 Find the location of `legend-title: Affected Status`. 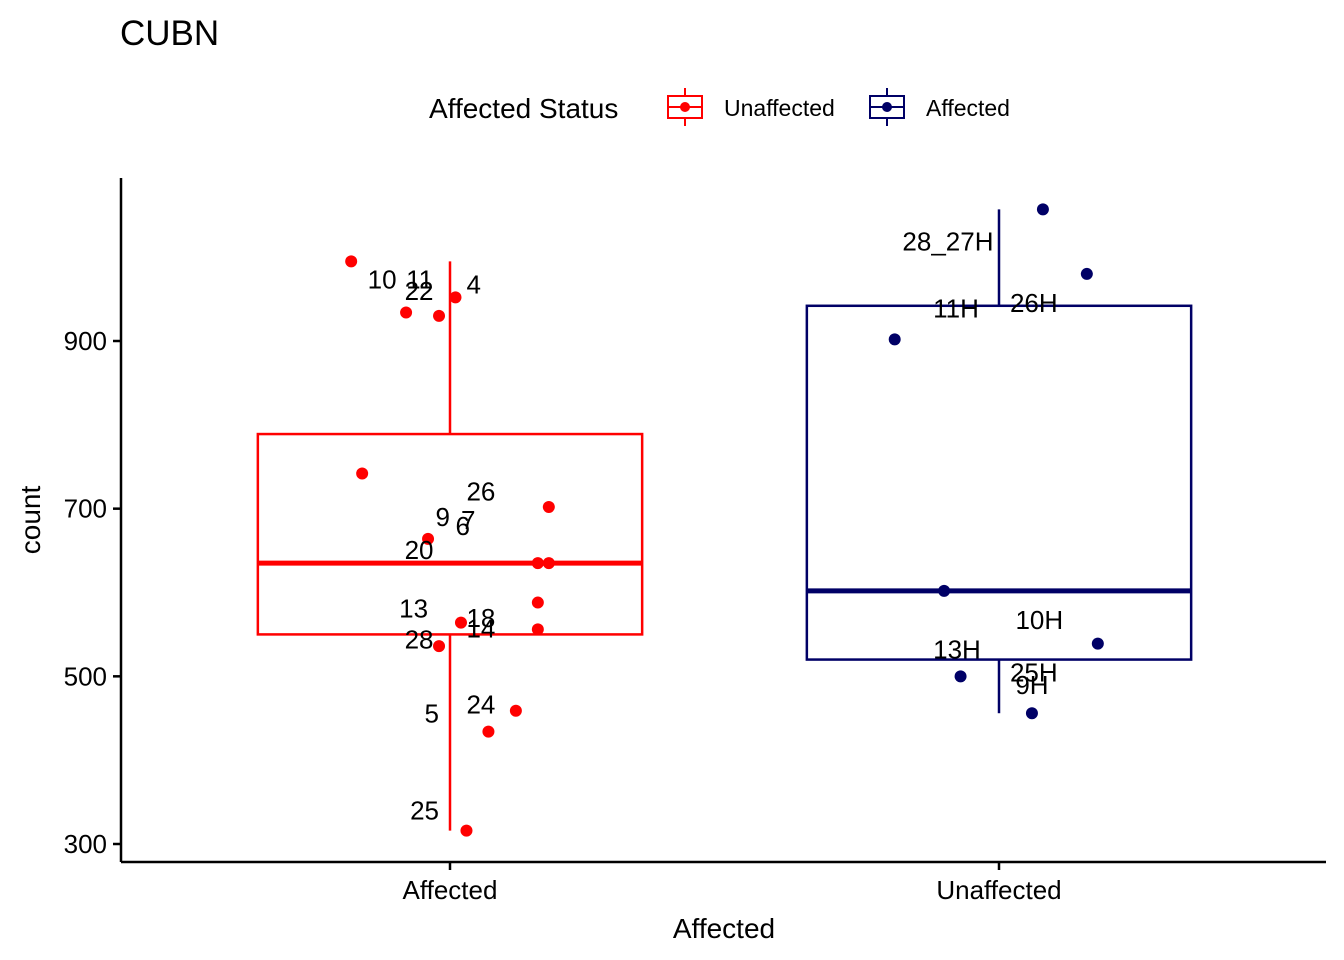

legend-title: Affected Status is located at coordinates (523, 108).